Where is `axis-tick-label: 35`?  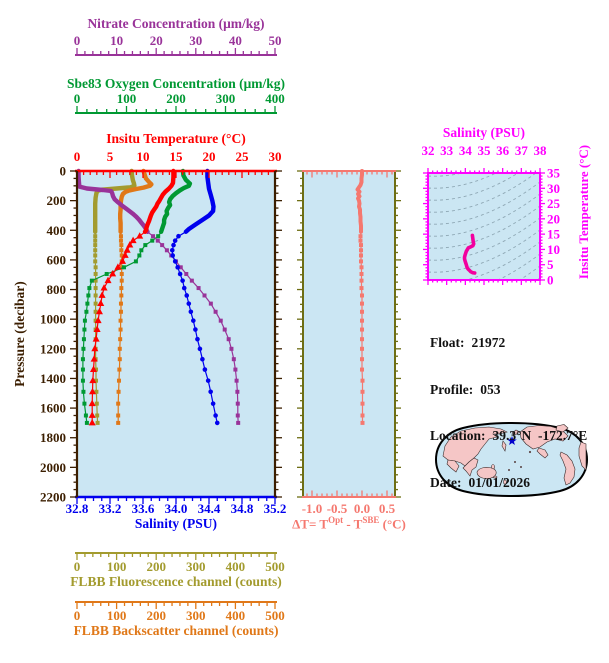
axis-tick-label: 35 is located at coordinates (485, 150).